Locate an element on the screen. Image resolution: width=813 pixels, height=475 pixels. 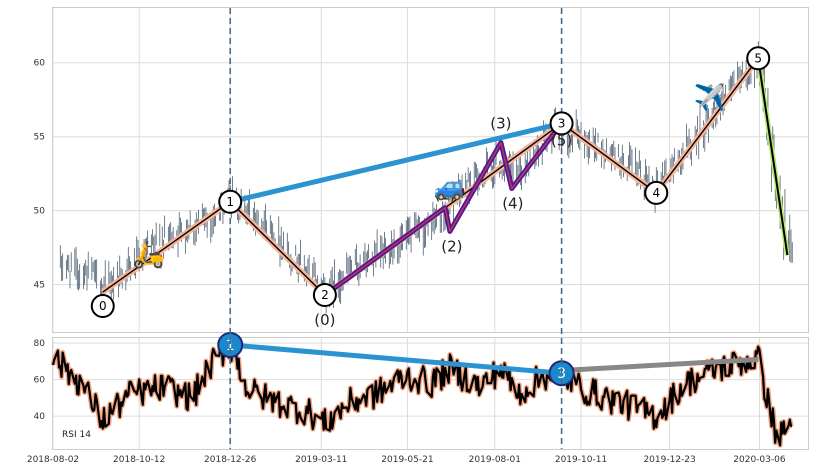
rsi-divergence-line is located at coordinates (395, 359).